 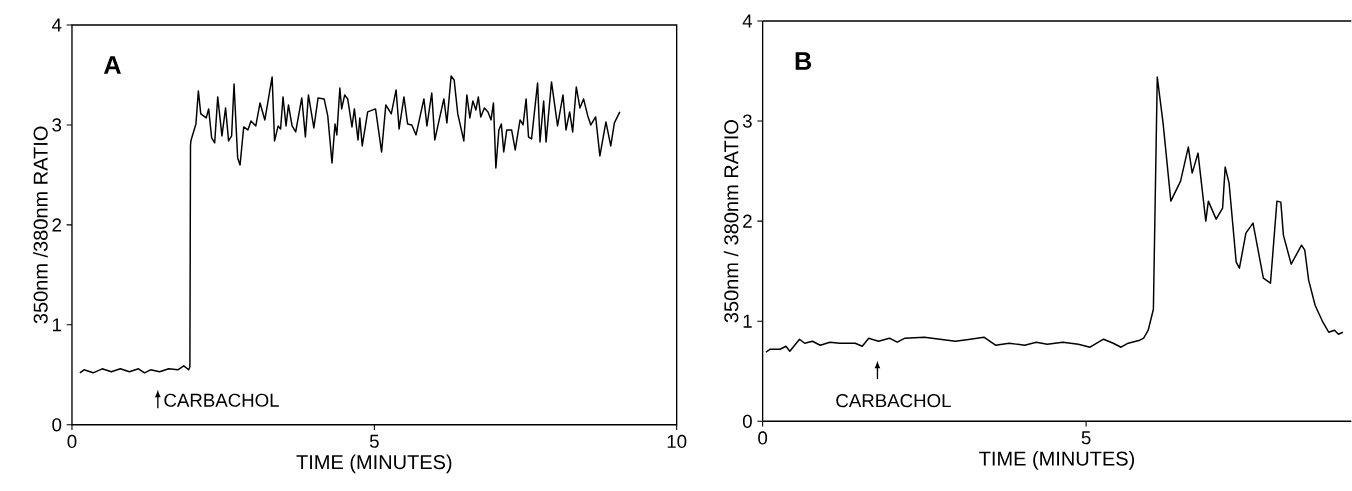 What do you see at coordinates (40, 225) in the screenshot?
I see `y-axis-title: 350nm /380nm RATIO` at bounding box center [40, 225].